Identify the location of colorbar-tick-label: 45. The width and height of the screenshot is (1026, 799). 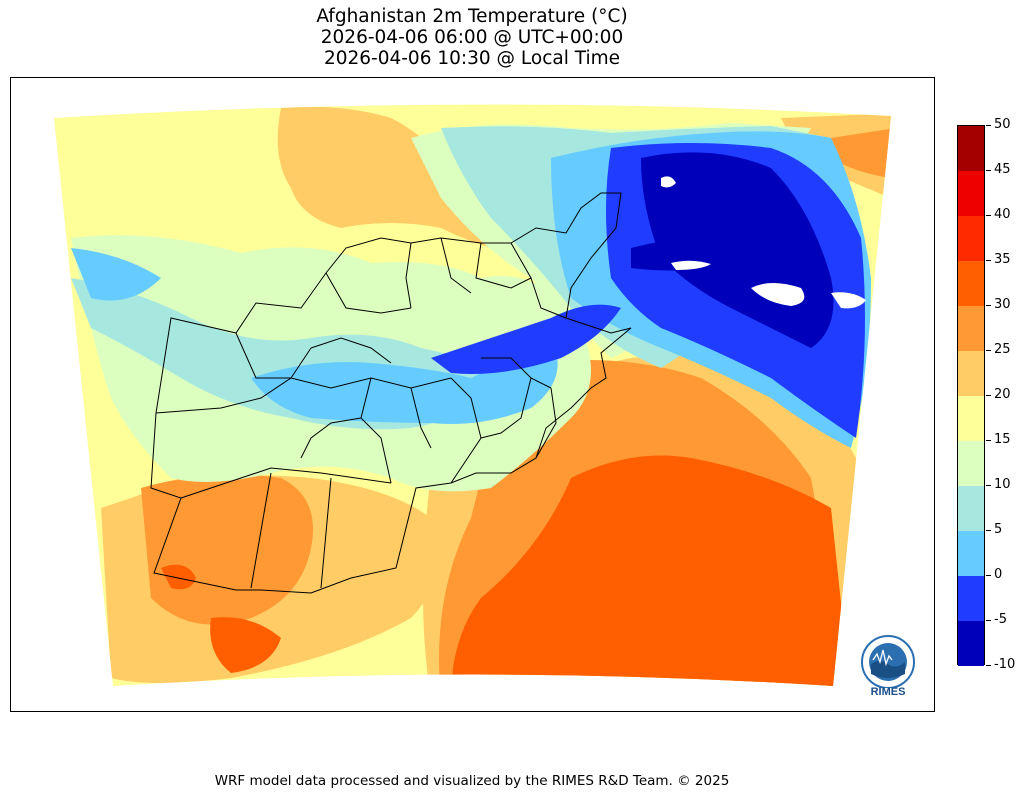
(1002, 169).